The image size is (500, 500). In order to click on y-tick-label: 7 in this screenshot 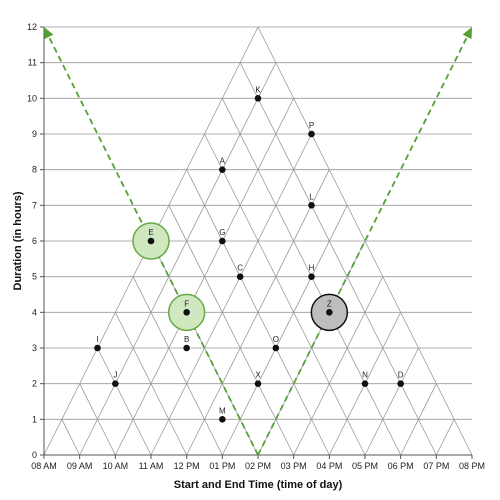, I will do `click(34, 205)`.